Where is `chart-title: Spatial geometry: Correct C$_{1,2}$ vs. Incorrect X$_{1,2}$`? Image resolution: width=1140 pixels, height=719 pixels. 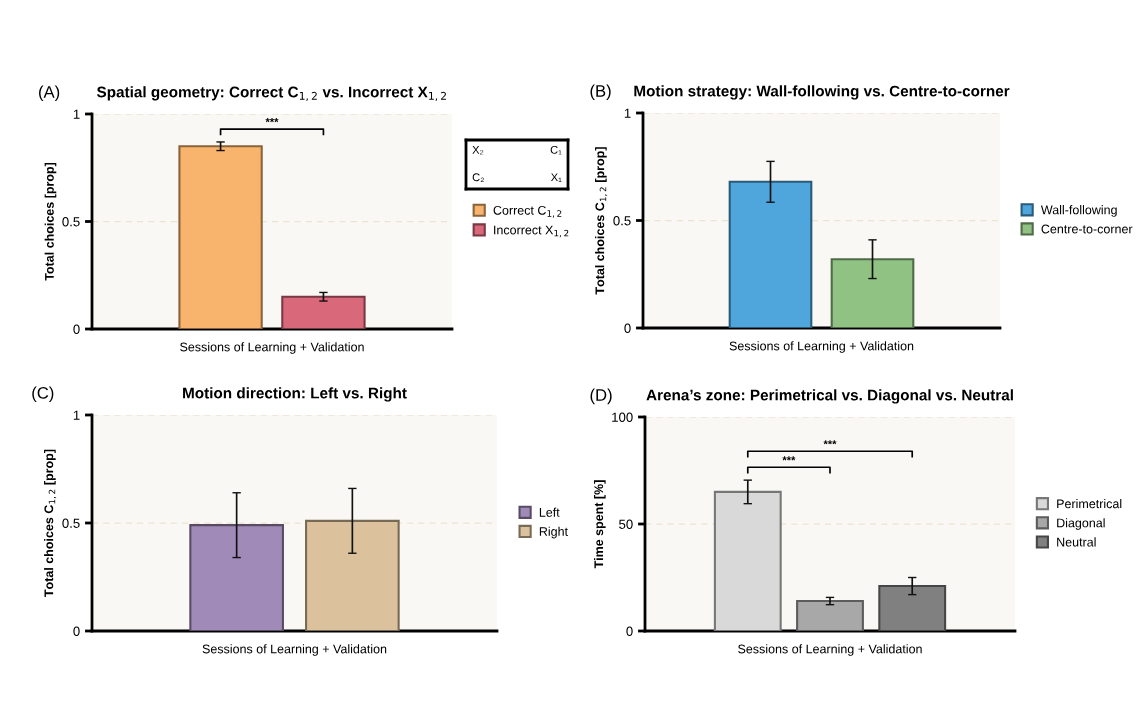 chart-title: Spatial geometry: Correct C$_{1,2}$ vs. Incorrect X$_{1,2}$ is located at coordinates (271, 93).